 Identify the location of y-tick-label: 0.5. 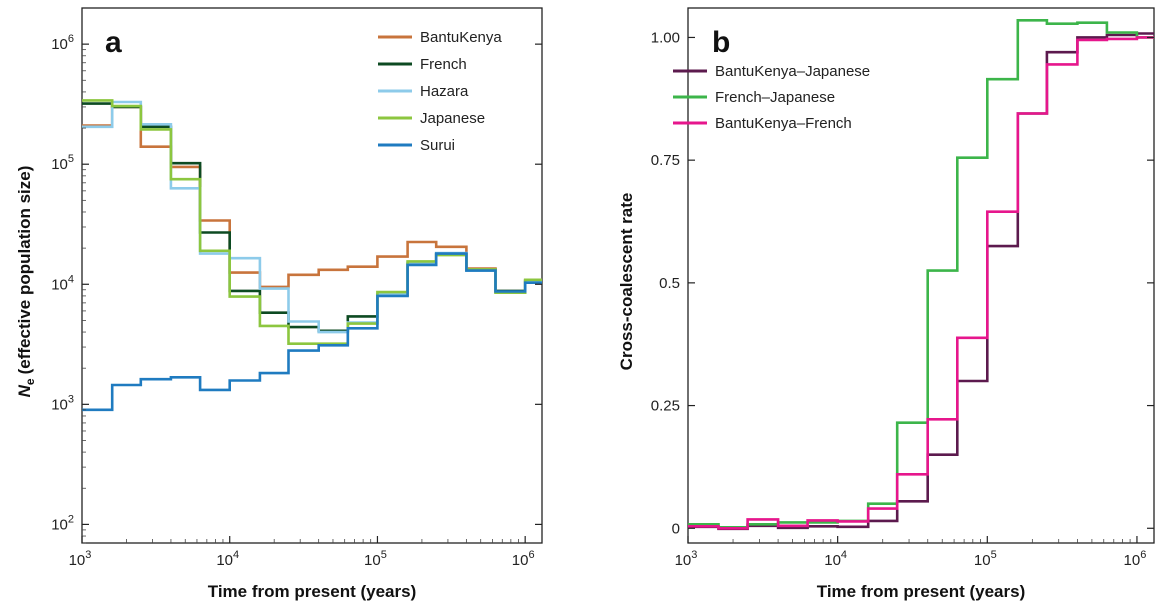
(669, 283).